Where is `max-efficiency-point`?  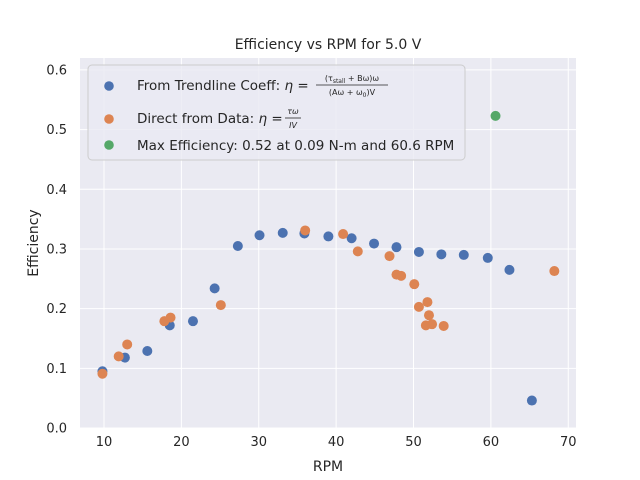 max-efficiency-point is located at coordinates (495, 115).